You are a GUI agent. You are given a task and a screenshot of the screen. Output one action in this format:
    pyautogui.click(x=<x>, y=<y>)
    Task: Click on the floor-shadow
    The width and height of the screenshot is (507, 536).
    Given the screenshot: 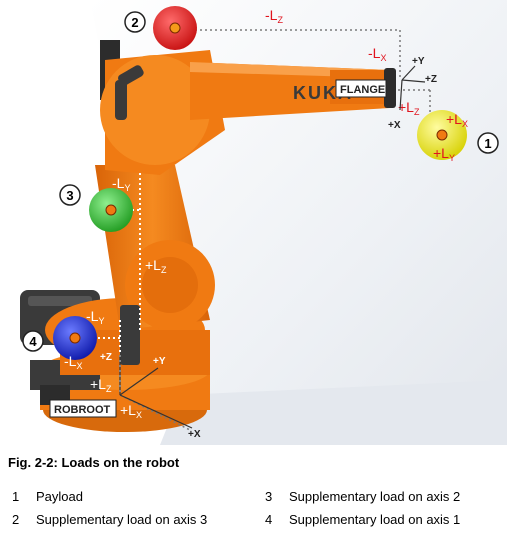 What is the action you would take?
    pyautogui.click(x=333, y=412)
    